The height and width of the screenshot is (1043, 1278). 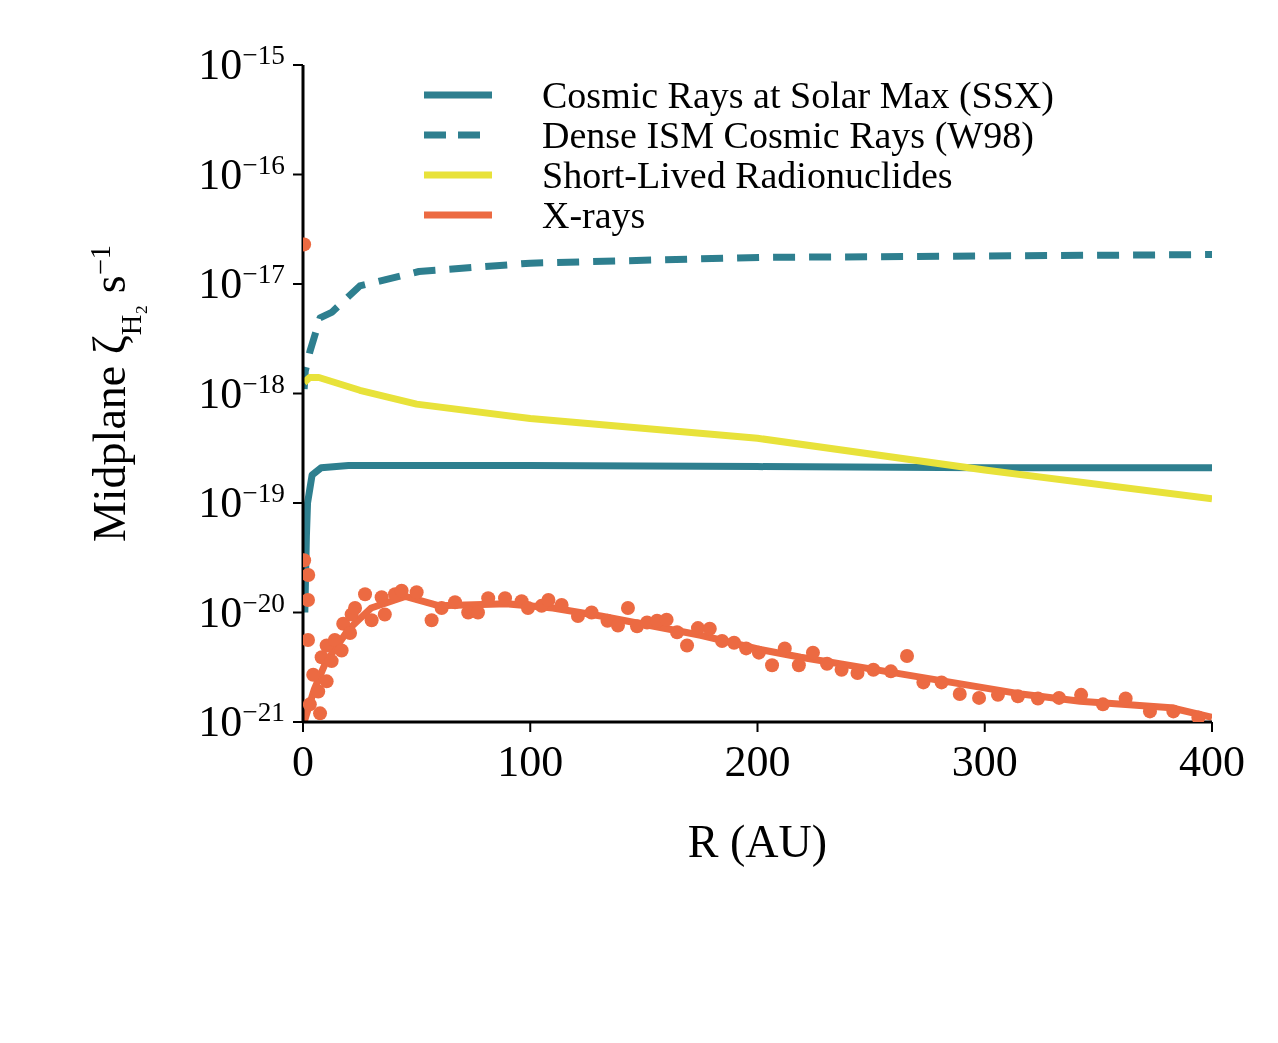 I want to click on y-tick-label: 10$^{−20}$, so click(x=241, y=612).